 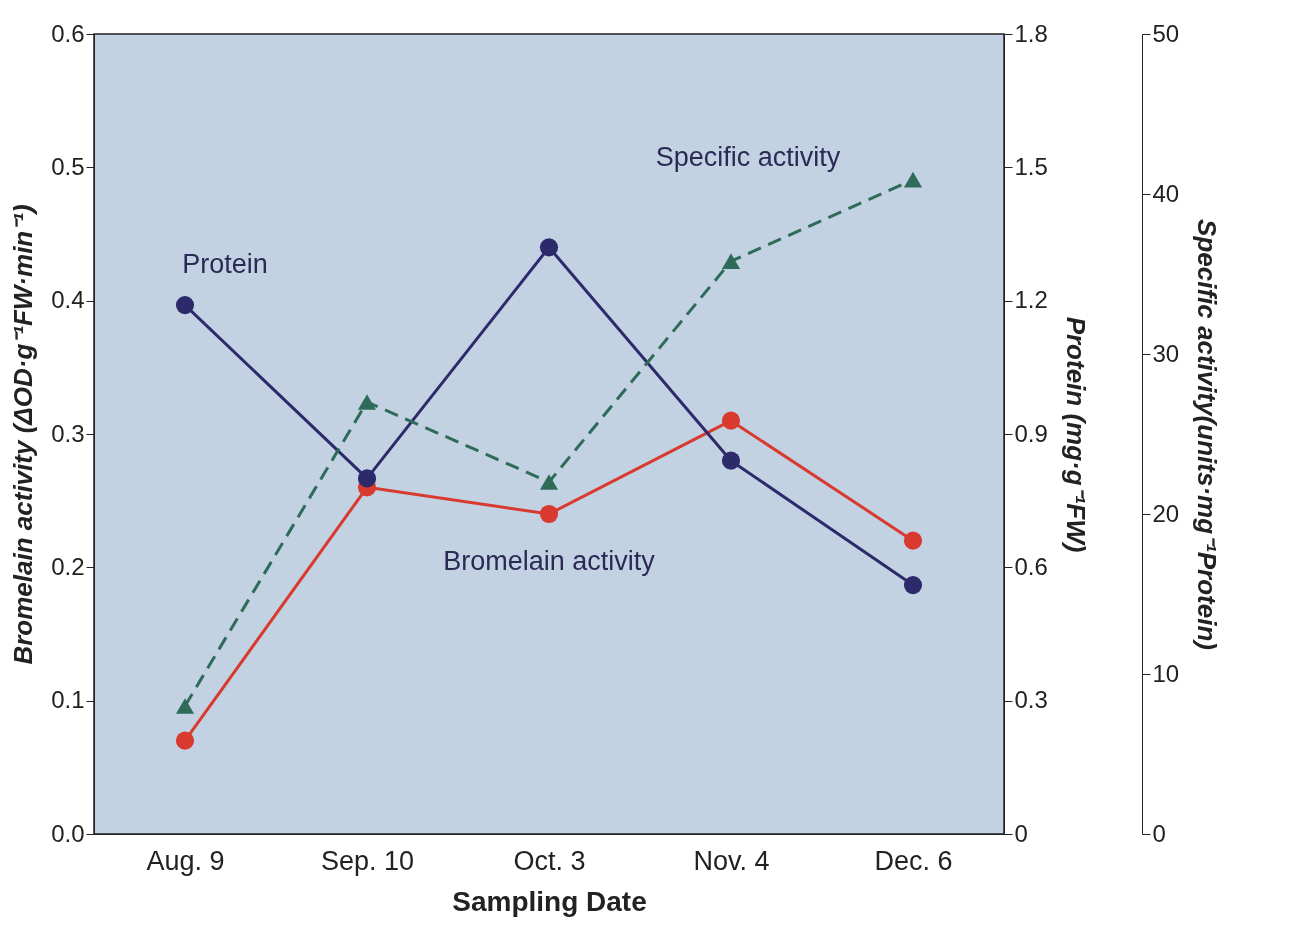 What do you see at coordinates (367, 860) in the screenshot?
I see `x-tick-label: Sep. 10` at bounding box center [367, 860].